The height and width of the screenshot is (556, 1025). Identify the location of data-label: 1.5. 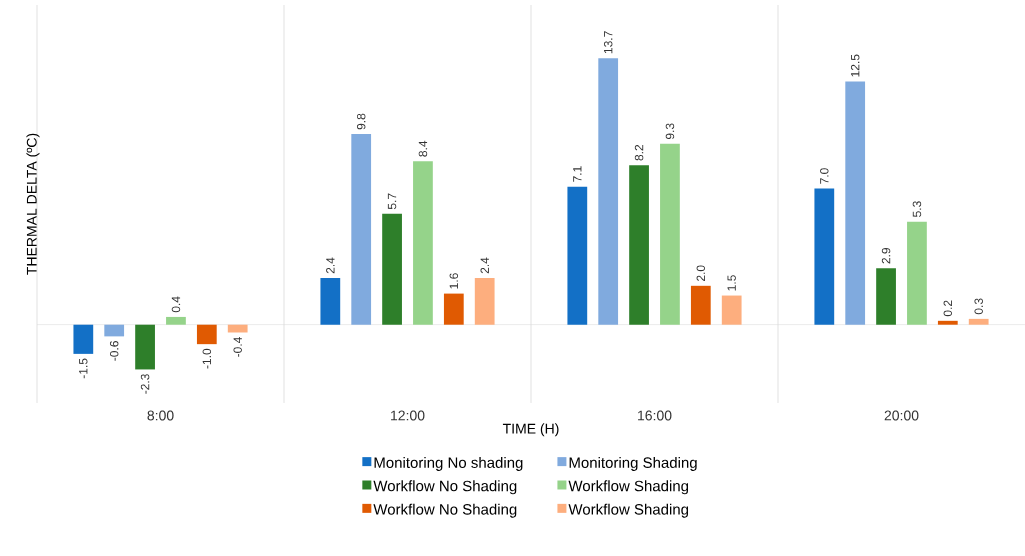
(731, 283).